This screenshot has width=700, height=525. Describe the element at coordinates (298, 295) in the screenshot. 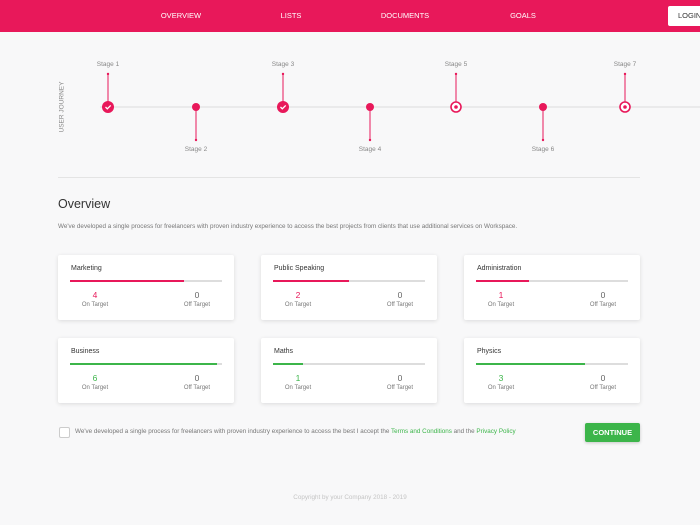

I see `on-target-count: 2` at that location.